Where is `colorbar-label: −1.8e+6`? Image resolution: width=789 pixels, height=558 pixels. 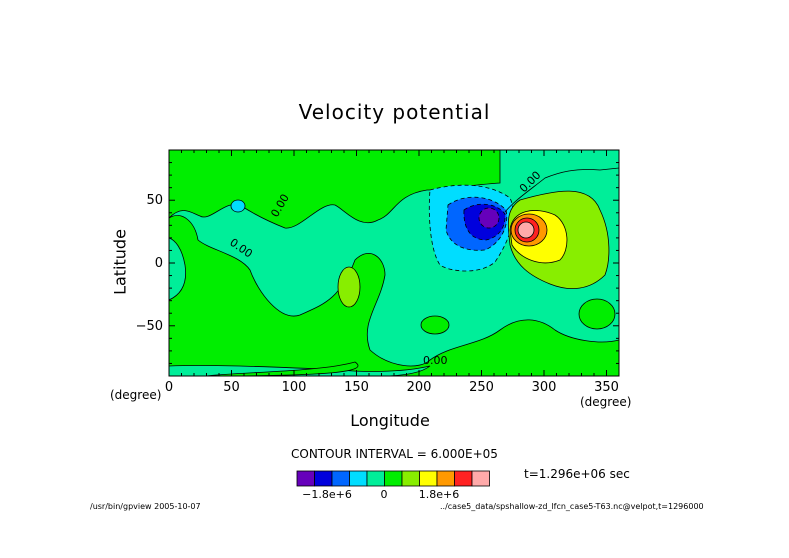 colorbar-label: −1.8e+6 is located at coordinates (327, 494).